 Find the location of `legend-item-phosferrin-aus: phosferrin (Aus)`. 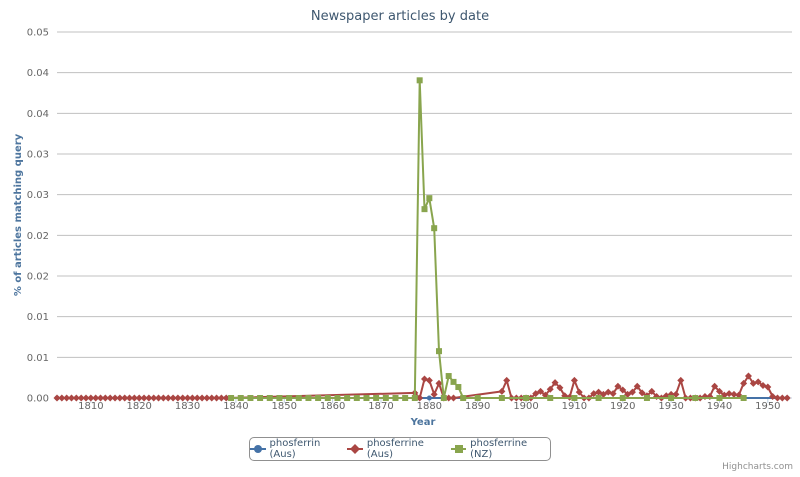

legend-item-phosferrin-aus: phosferrin (Aus) is located at coordinates (298, 449).